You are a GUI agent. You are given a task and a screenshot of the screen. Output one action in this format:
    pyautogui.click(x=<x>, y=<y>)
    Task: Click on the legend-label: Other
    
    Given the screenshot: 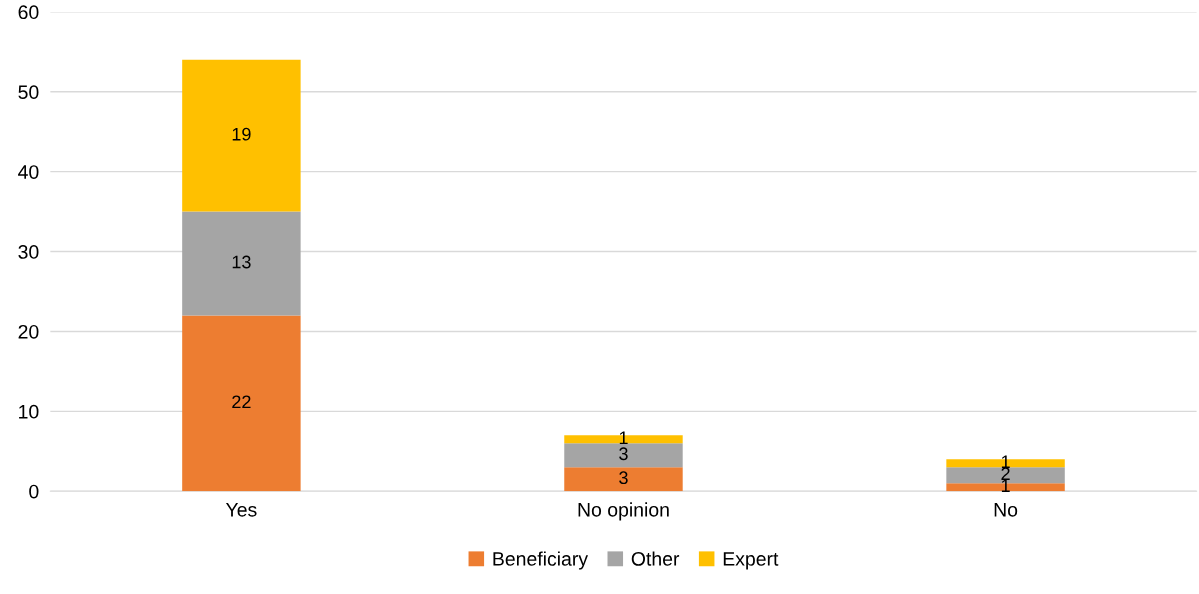 What is the action you would take?
    pyautogui.click(x=655, y=558)
    